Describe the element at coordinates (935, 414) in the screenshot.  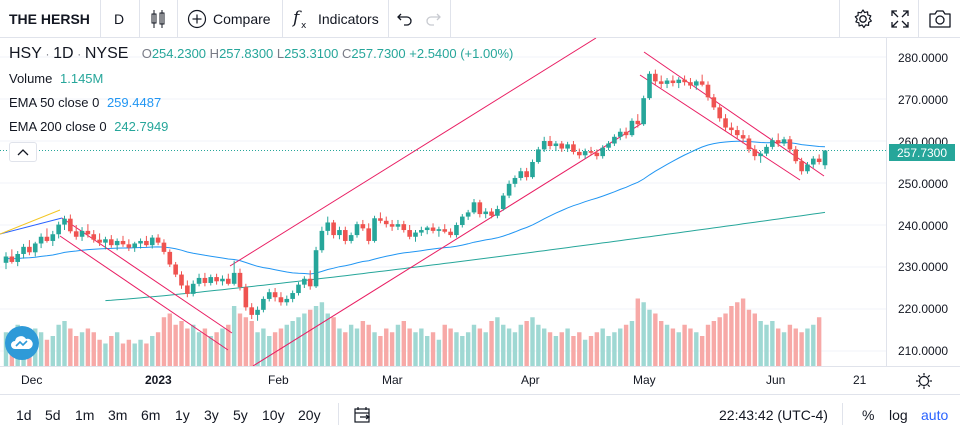
I see `auto-scale-toggle: auto` at that location.